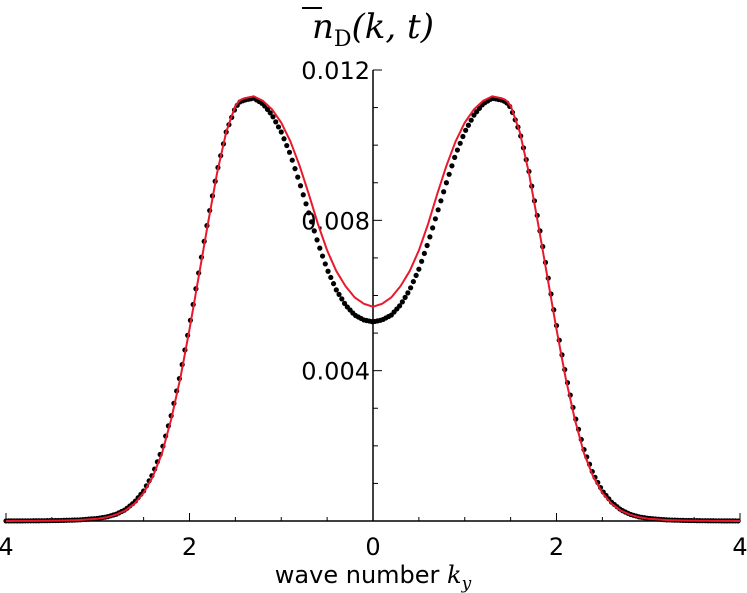  What do you see at coordinates (373, 29) in the screenshot?
I see `chart-title: nD(k, t)` at bounding box center [373, 29].